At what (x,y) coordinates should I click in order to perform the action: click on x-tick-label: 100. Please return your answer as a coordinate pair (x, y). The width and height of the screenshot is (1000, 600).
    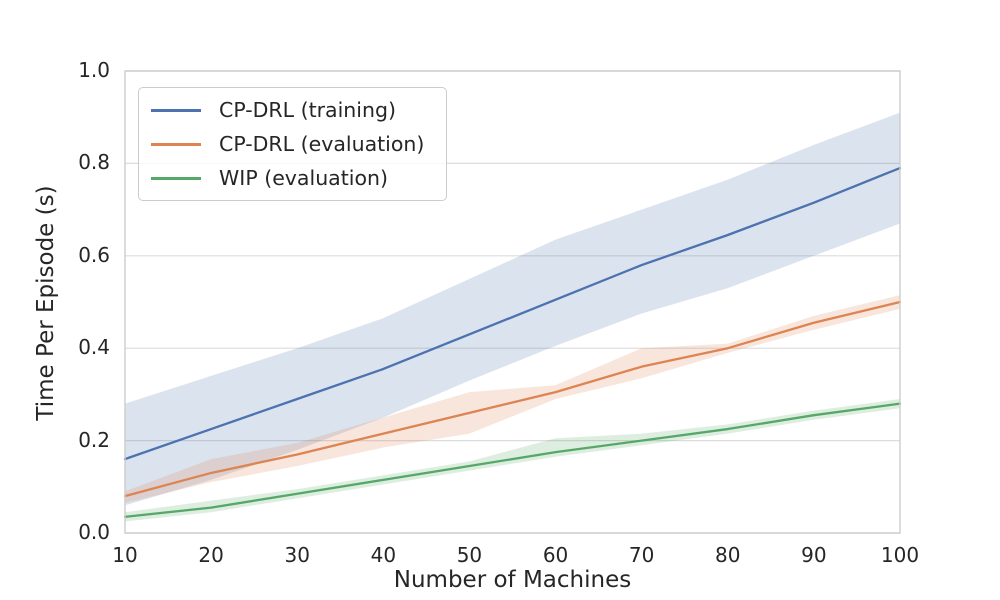
    Looking at the image, I should click on (900, 555).